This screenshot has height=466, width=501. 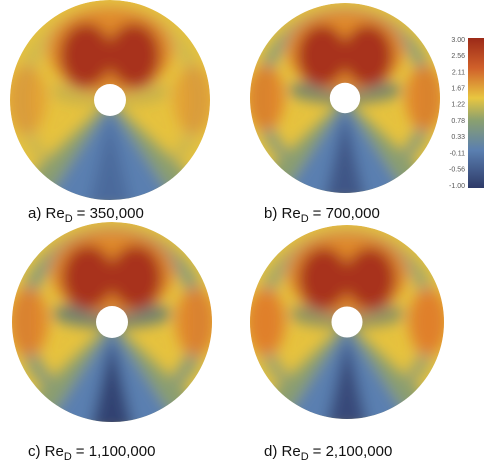 I want to click on colorbar-label: 3.00, so click(x=458, y=40).